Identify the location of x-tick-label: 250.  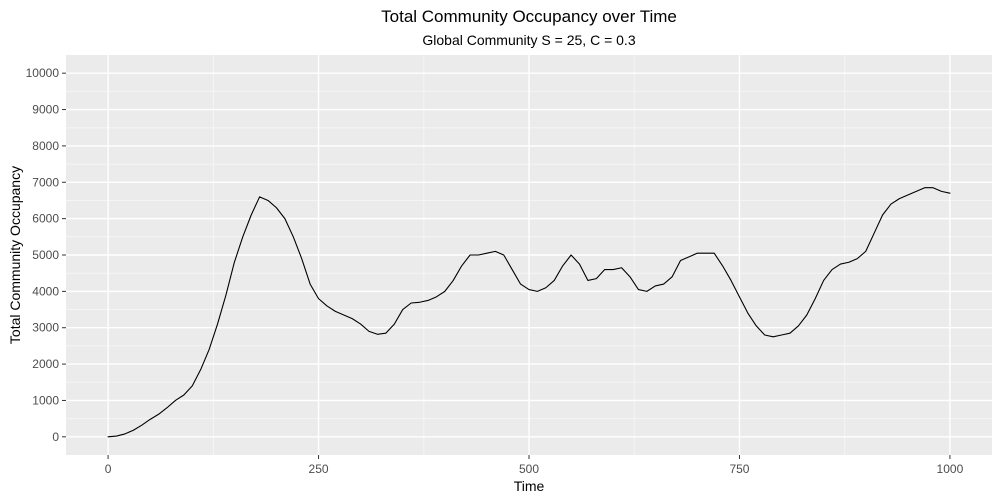
(319, 469).